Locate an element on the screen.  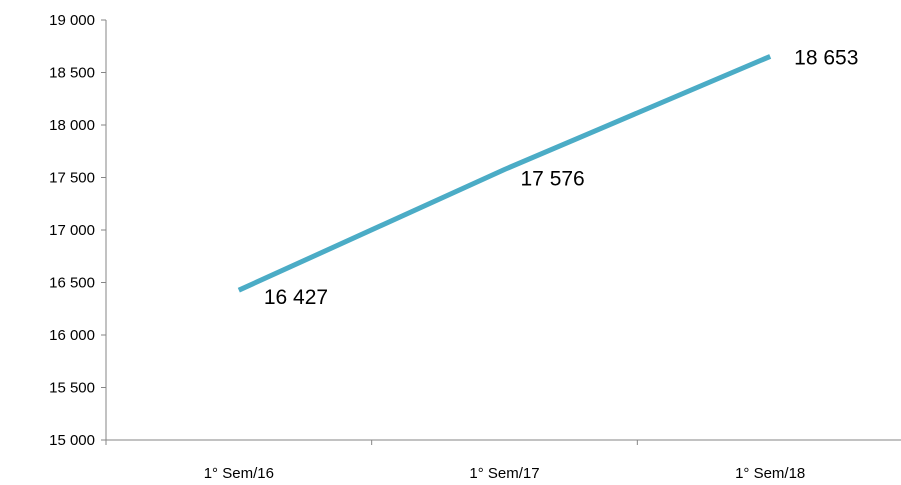
data-label: 18 653 is located at coordinates (826, 57).